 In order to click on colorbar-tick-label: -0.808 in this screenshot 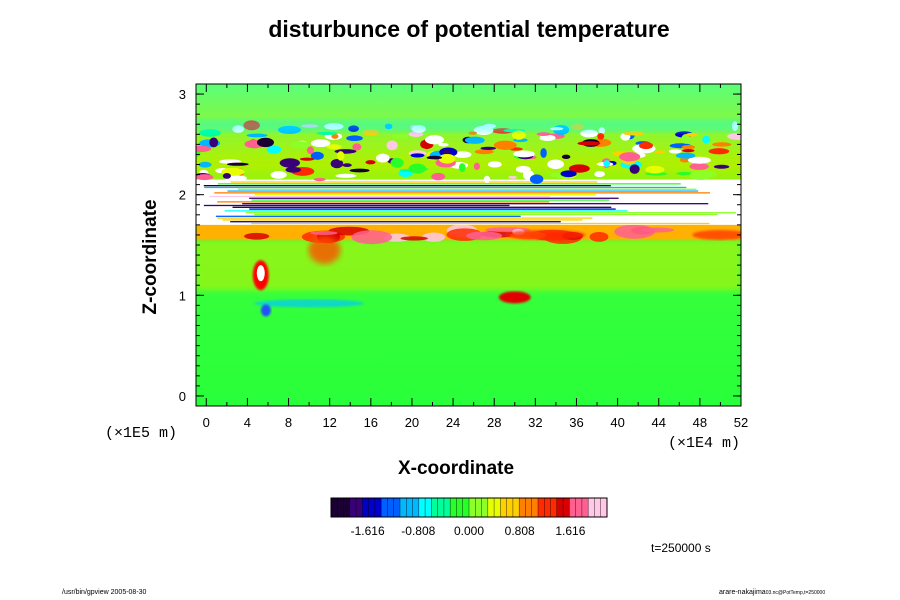, I will do `click(418, 531)`.